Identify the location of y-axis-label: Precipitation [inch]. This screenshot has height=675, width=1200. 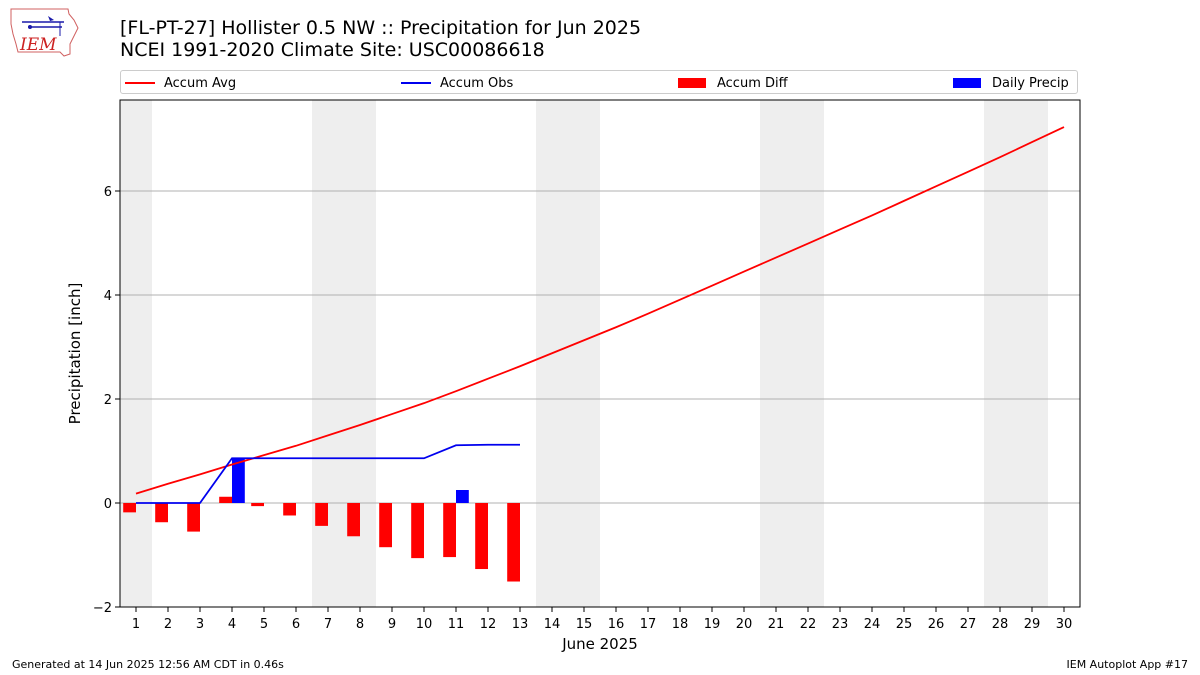
(75, 354).